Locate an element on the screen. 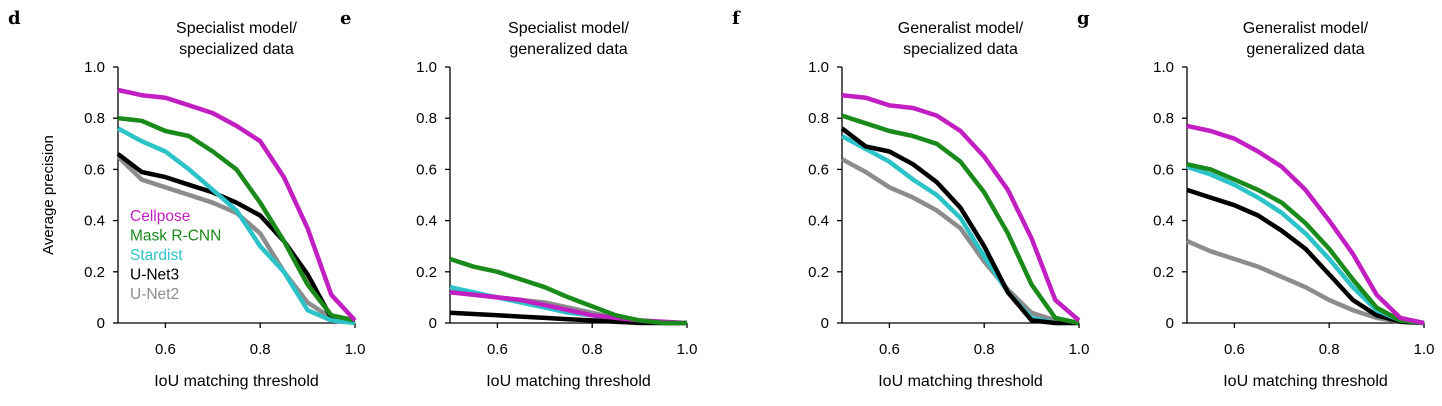  panel-d-letter: d is located at coordinates (14, 18).